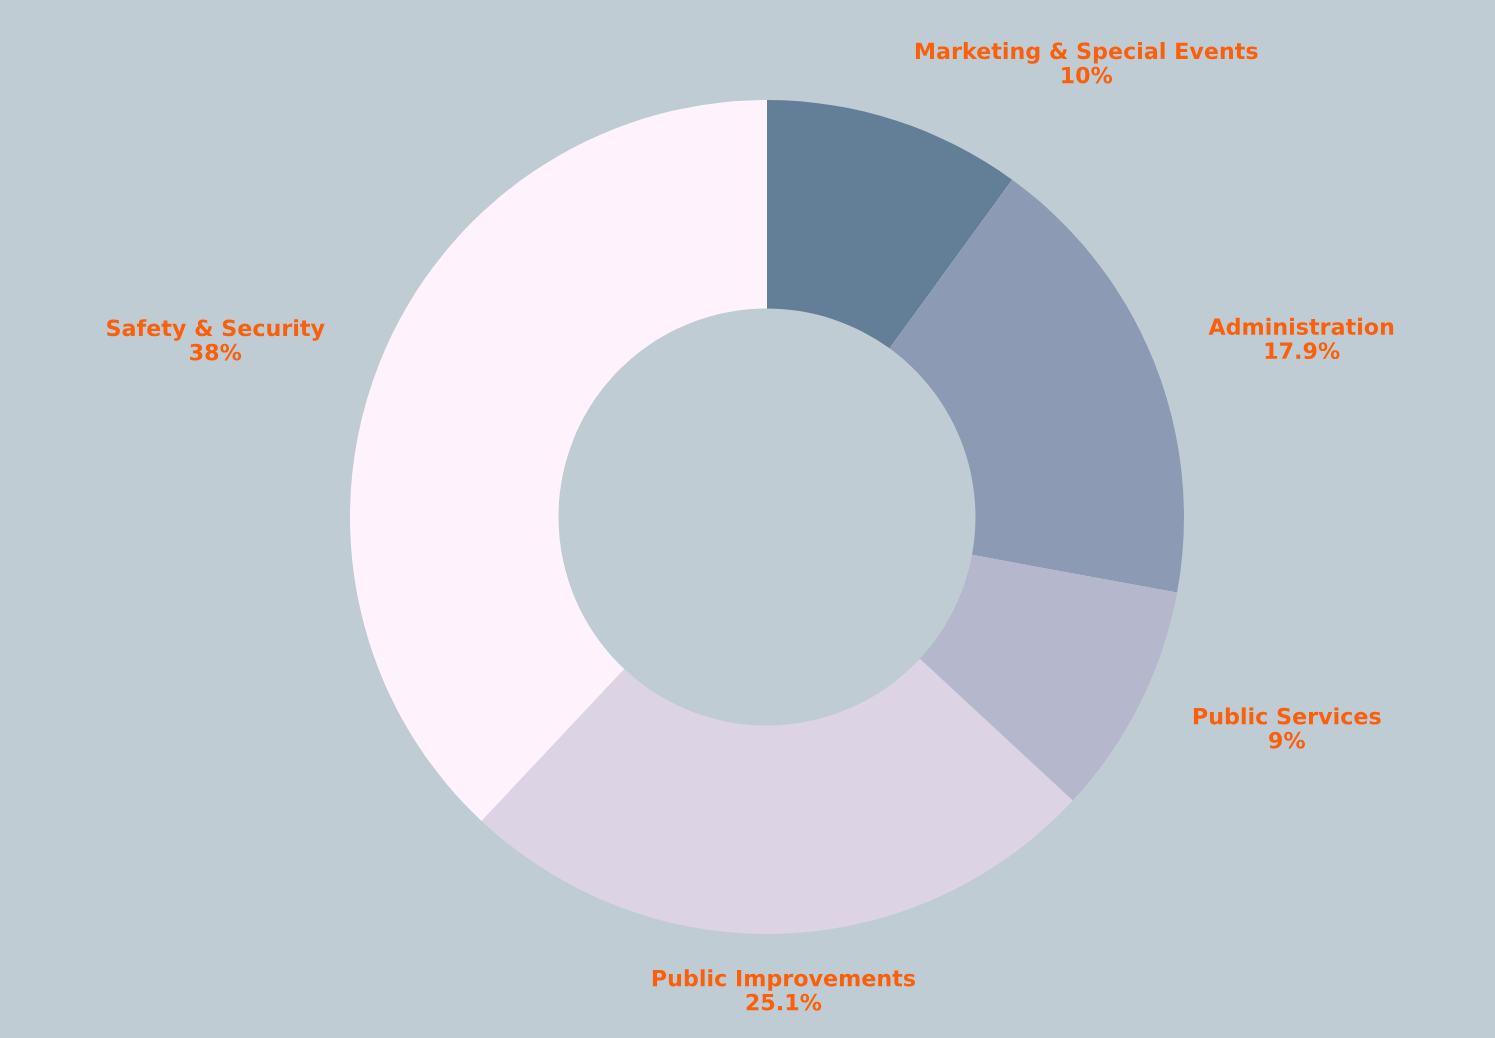 The height and width of the screenshot is (1038, 1495). I want to click on slice-label: Public Services, so click(1287, 716).